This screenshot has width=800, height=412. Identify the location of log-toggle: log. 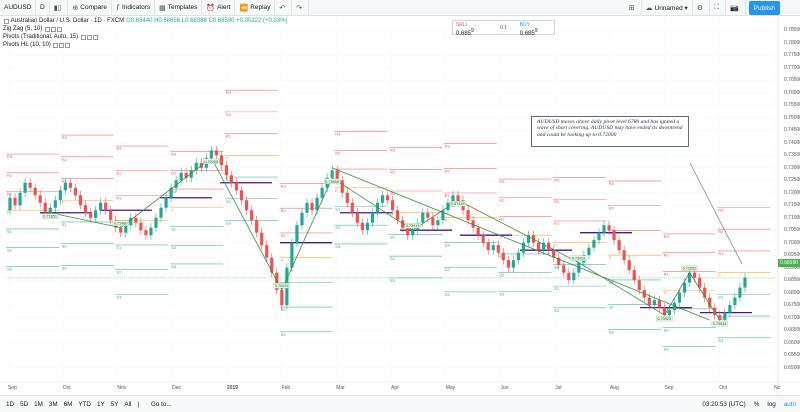
(771, 404).